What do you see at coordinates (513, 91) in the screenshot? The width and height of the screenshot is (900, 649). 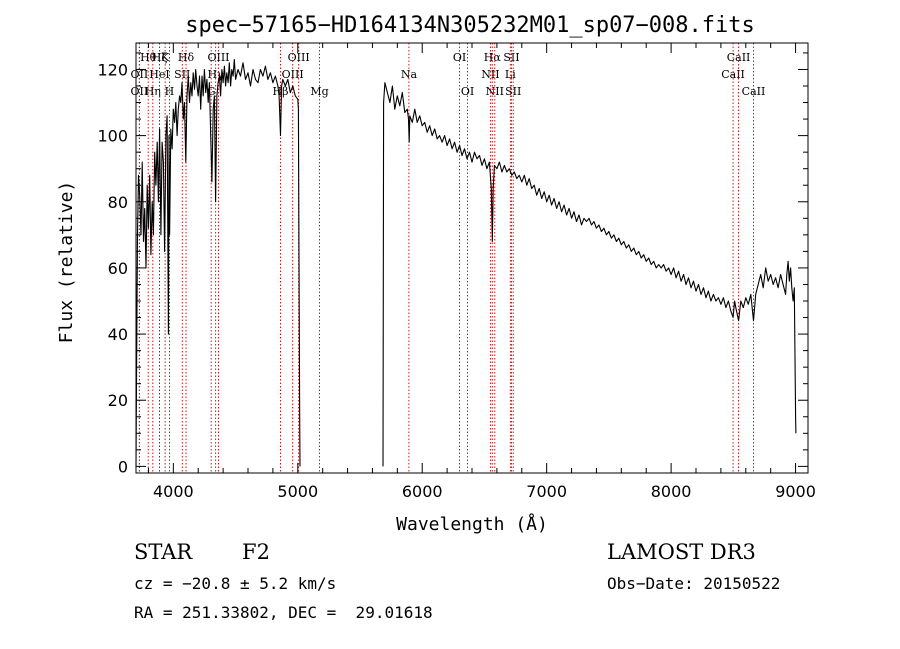 I see `line-marker-label-25: SII` at bounding box center [513, 91].